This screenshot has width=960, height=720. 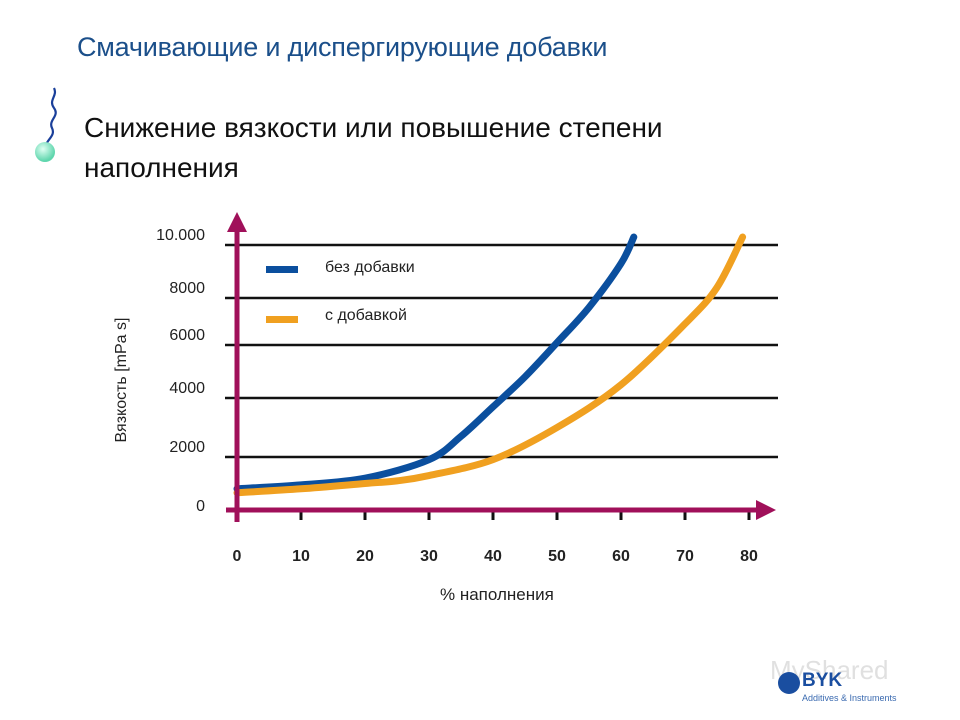 I want to click on x-tick-label: 0, so click(x=237, y=556).